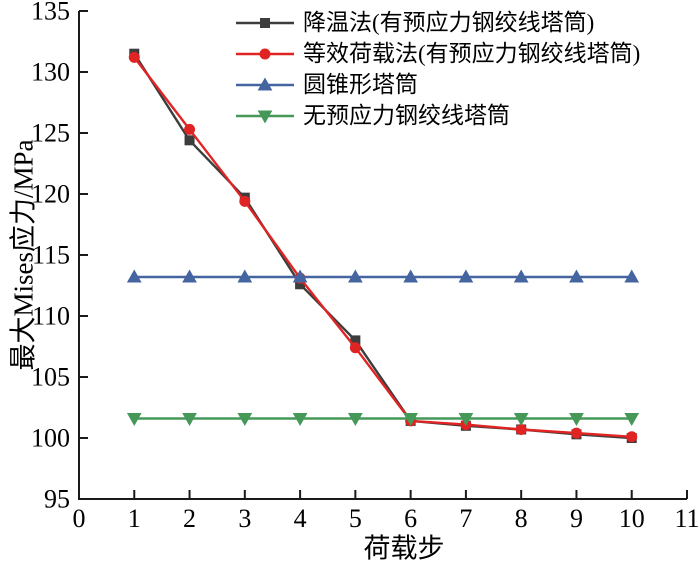 The height and width of the screenshot is (567, 700). I want to click on legend-item: 无预应力钢绞线塔筒, so click(438, 115).